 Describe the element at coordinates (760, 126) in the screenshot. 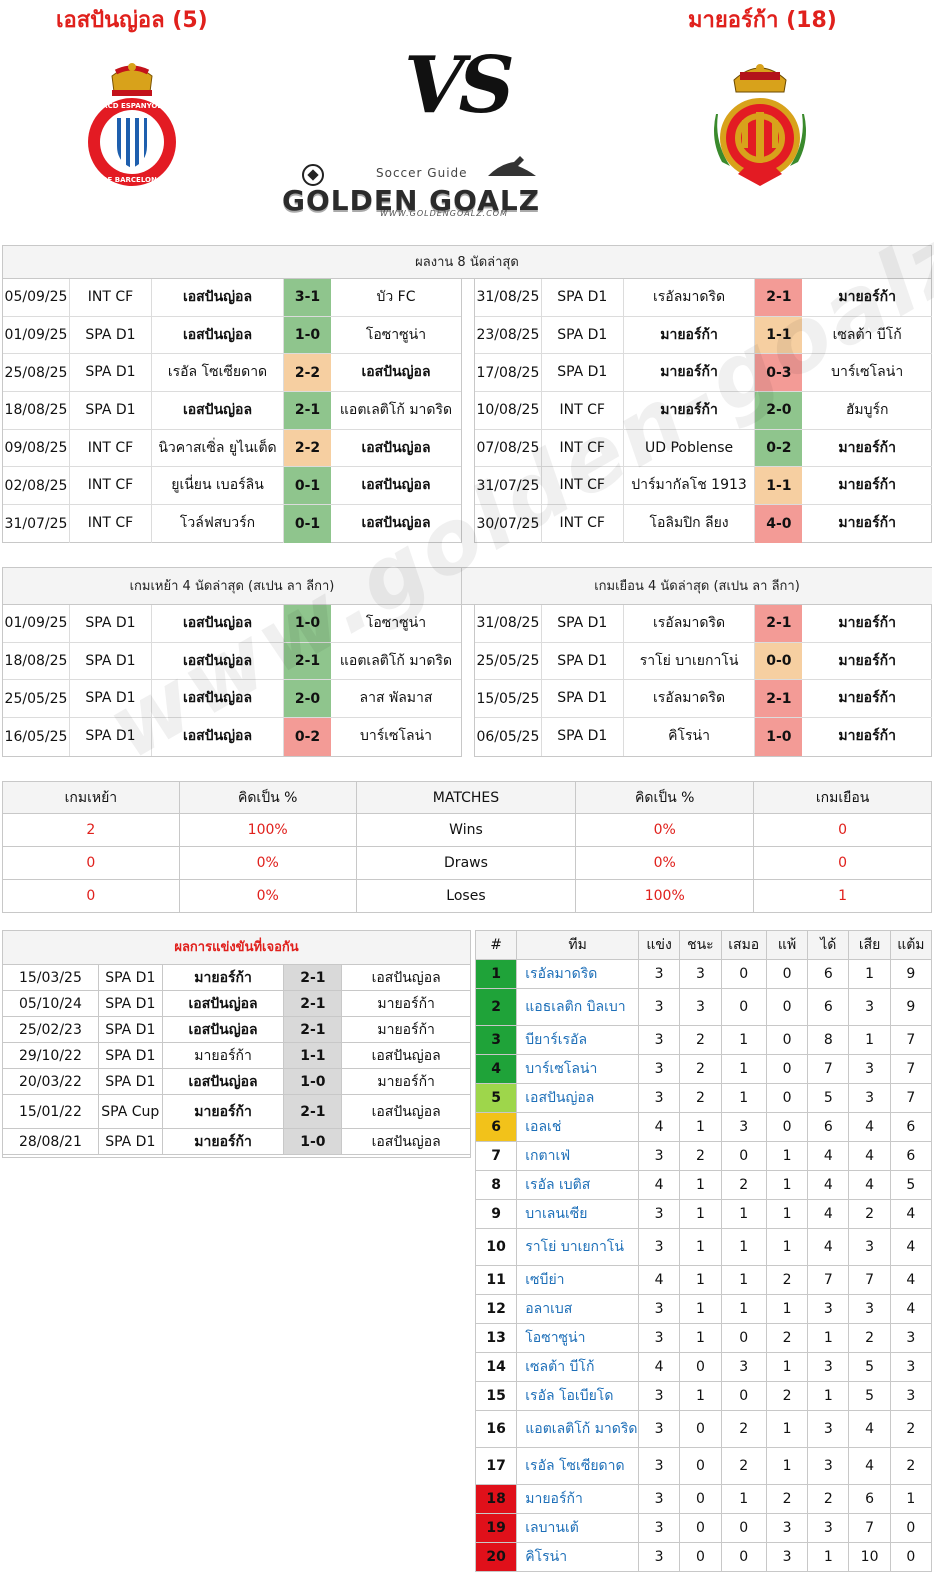

I see `away-team-crest` at that location.